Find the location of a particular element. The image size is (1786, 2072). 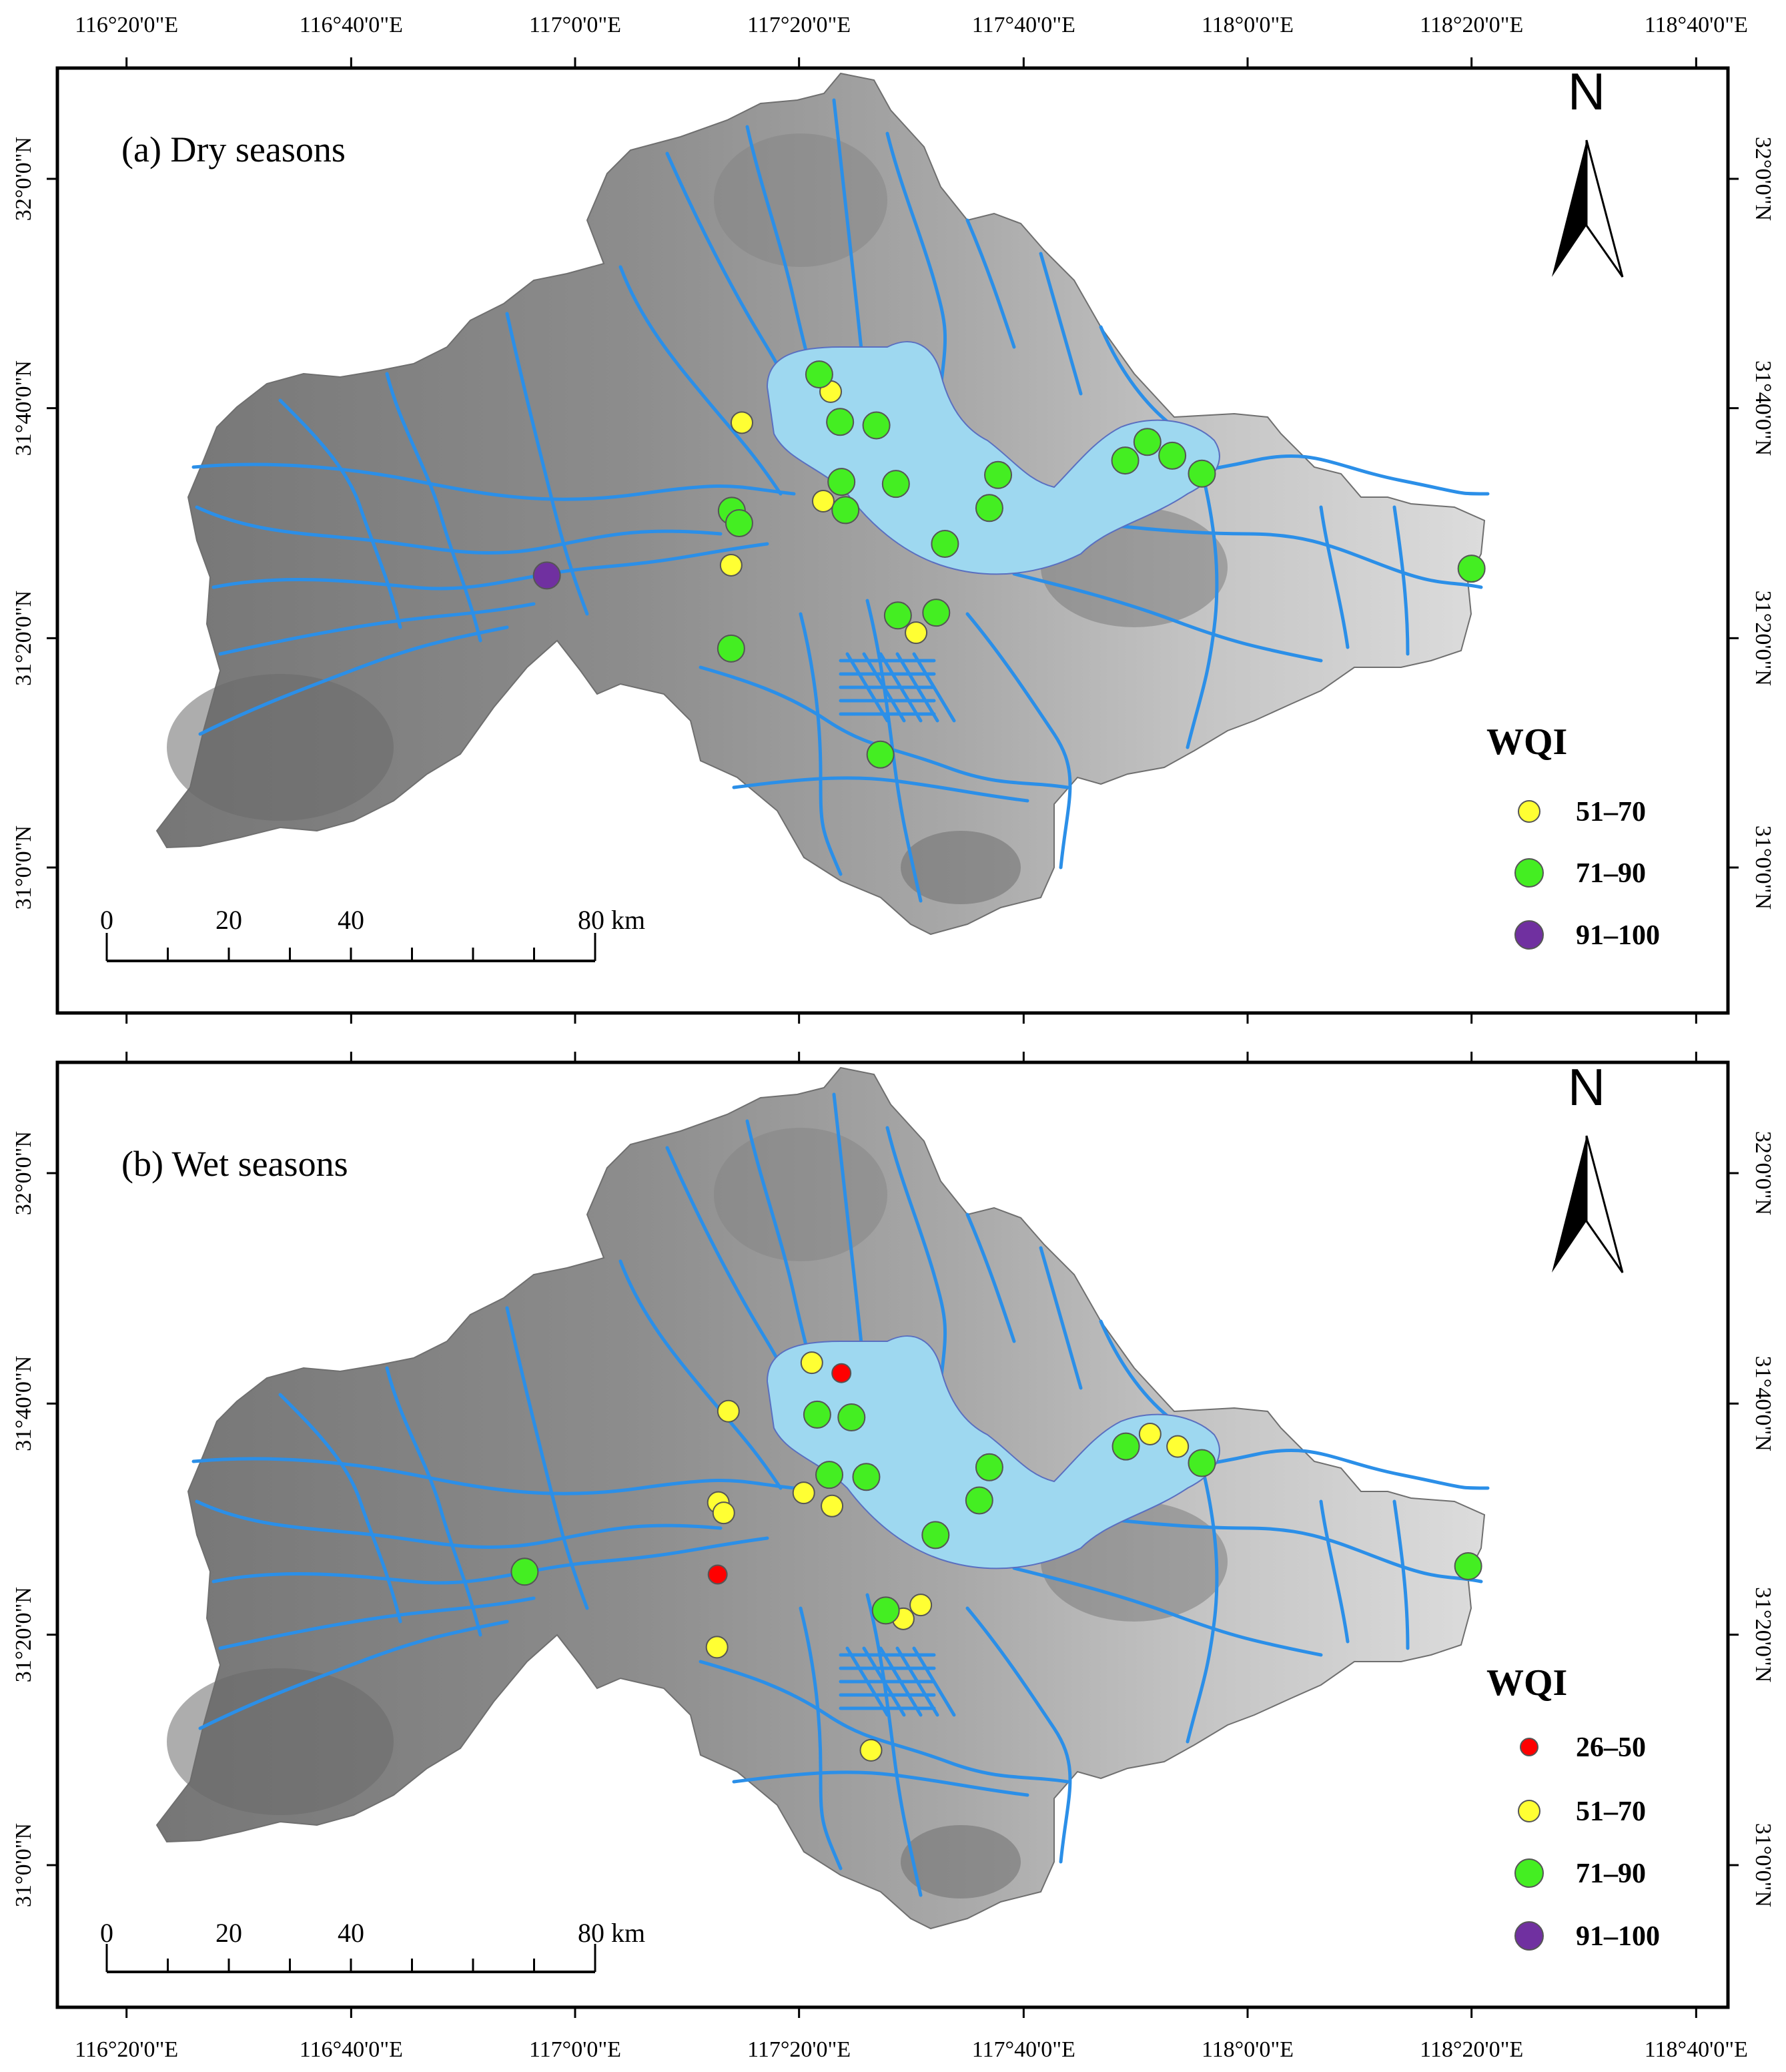

north-arrow-label: N is located at coordinates (1586, 91).